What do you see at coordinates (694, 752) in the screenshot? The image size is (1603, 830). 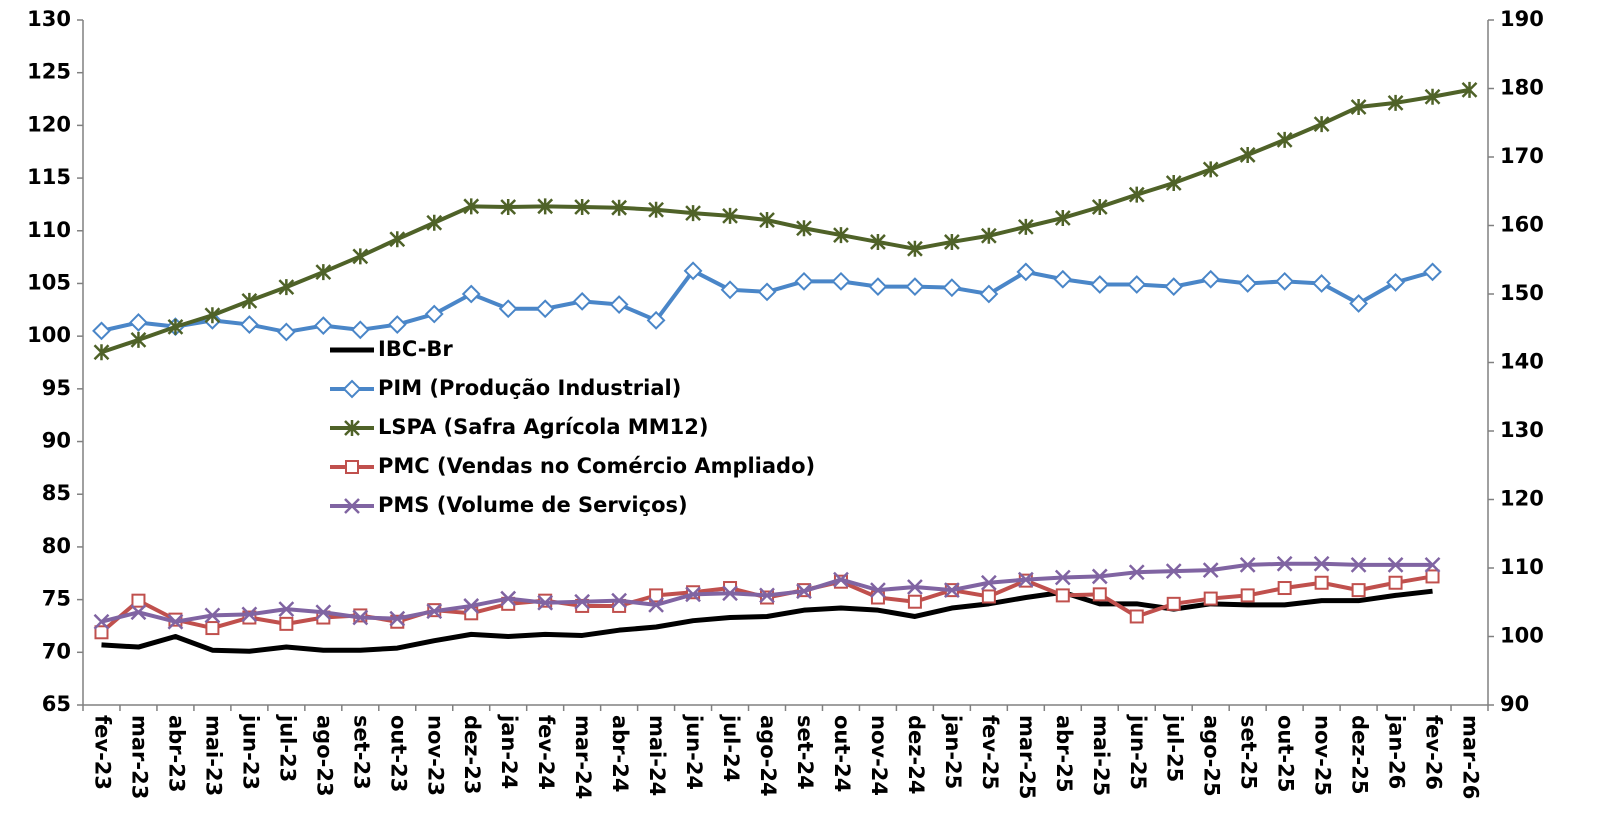 I see `x-tick-label: jun-24` at bounding box center [694, 752].